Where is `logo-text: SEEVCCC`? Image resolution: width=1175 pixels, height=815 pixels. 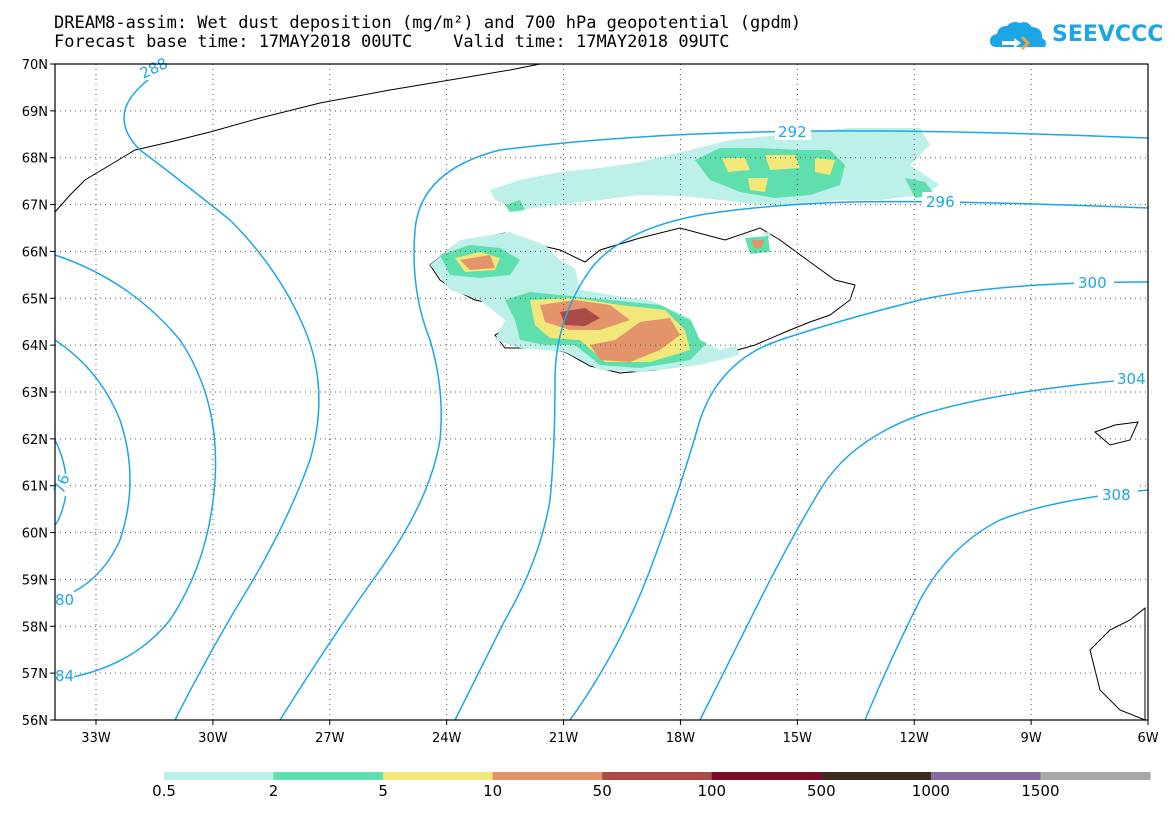
logo-text: SEEVCCC is located at coordinates (1108, 34).